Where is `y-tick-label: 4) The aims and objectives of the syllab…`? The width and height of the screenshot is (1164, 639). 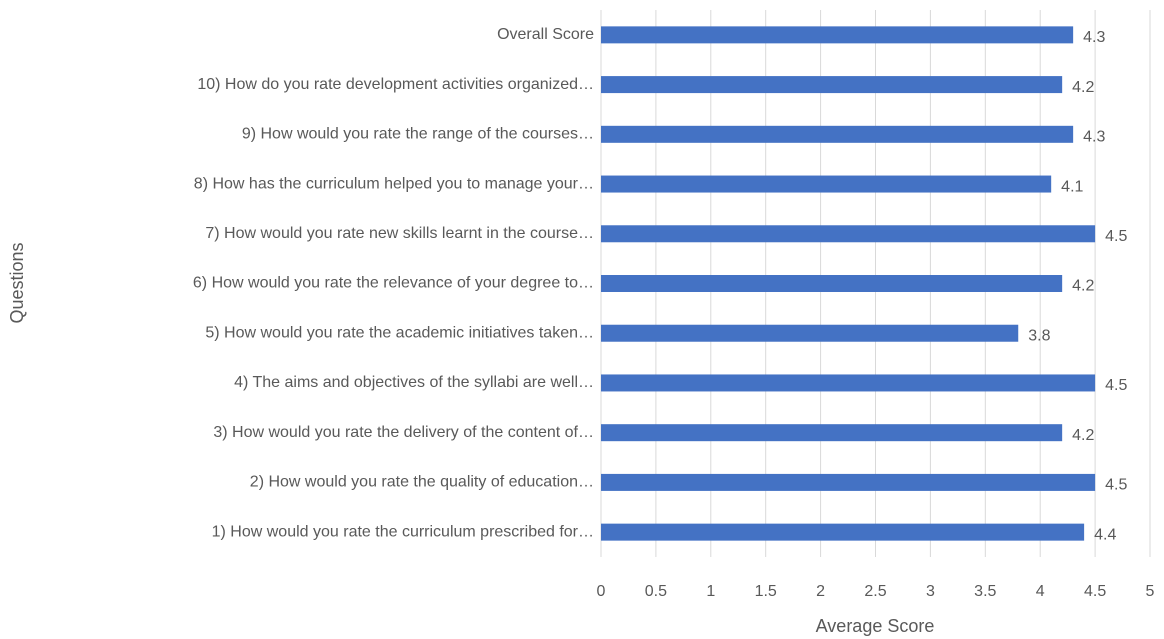
y-tick-label: 4) The aims and objectives of the syllab… is located at coordinates (414, 382).